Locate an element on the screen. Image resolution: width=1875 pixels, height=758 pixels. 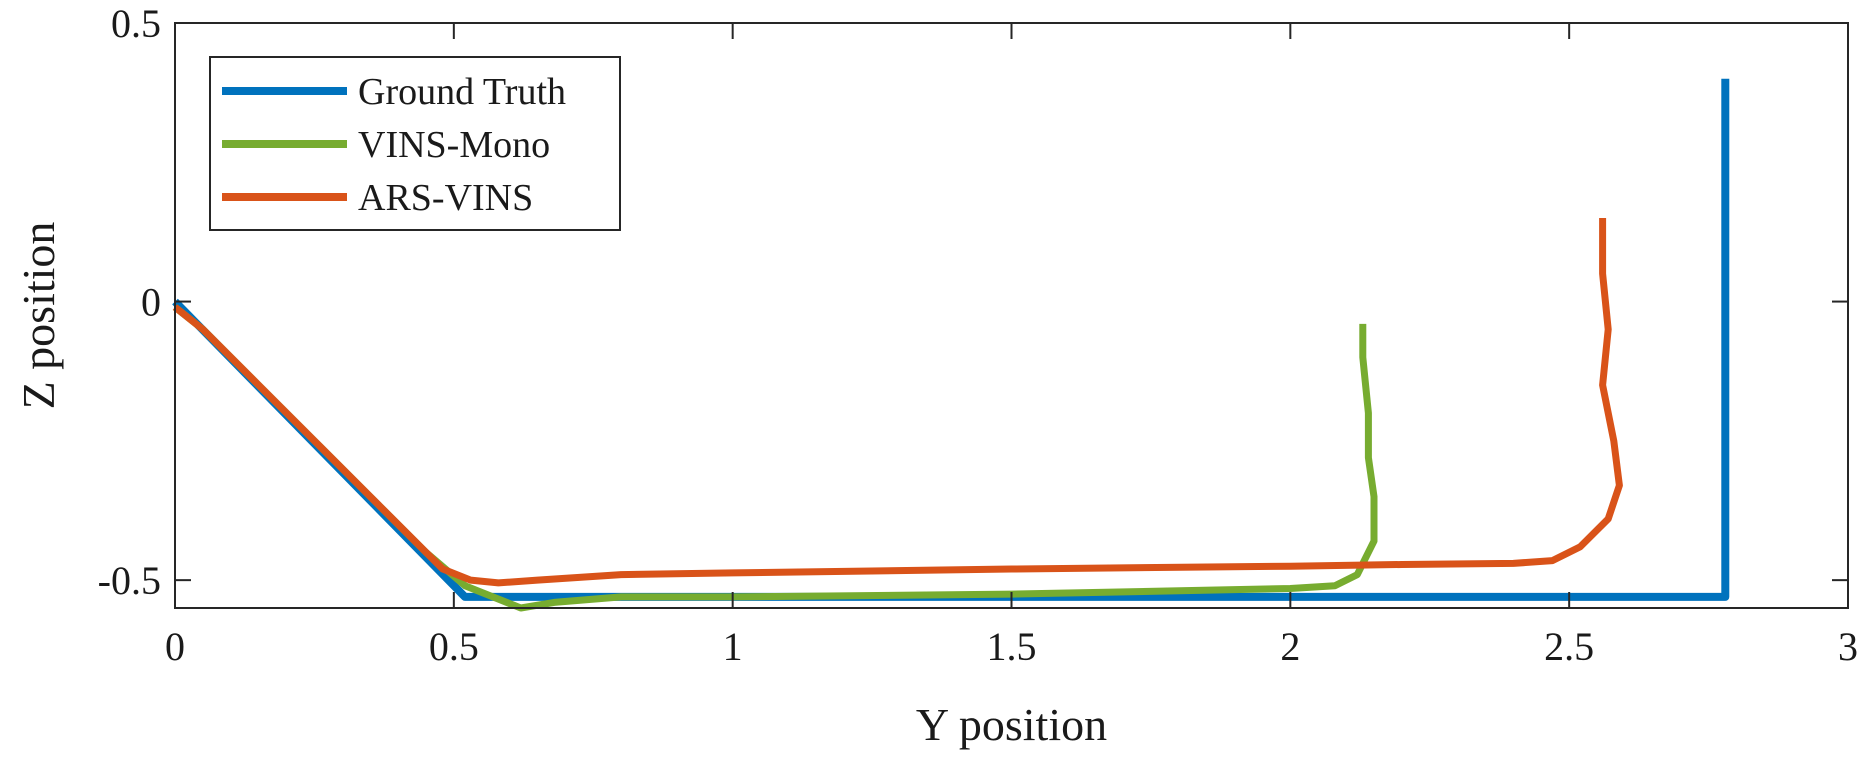
legend-label-vins-mono: VINS-Mono is located at coordinates (454, 145).